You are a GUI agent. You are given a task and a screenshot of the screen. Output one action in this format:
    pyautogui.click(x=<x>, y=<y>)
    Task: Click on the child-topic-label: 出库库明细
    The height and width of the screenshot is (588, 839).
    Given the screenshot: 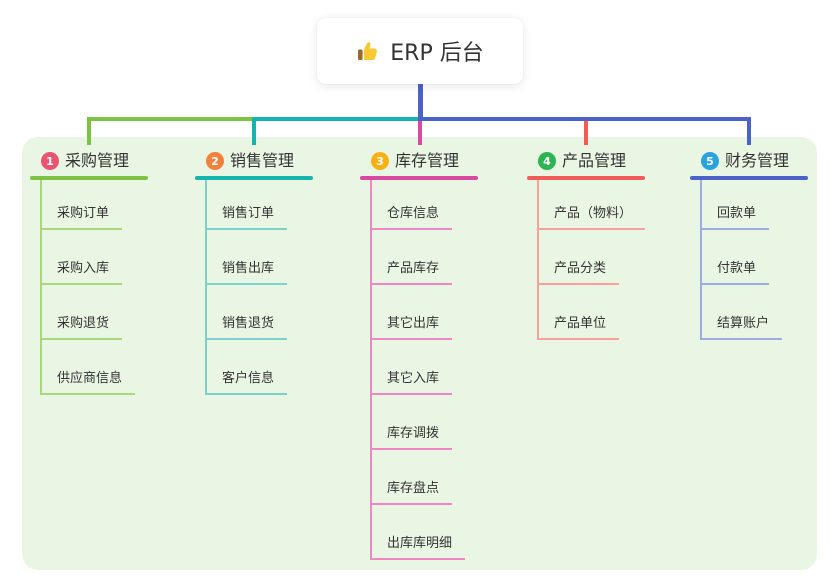 What is the action you would take?
    pyautogui.click(x=420, y=543)
    